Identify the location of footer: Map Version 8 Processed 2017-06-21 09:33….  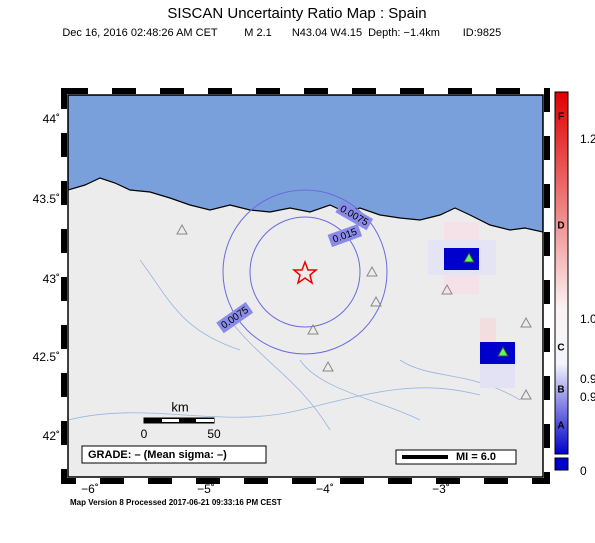
(176, 502).